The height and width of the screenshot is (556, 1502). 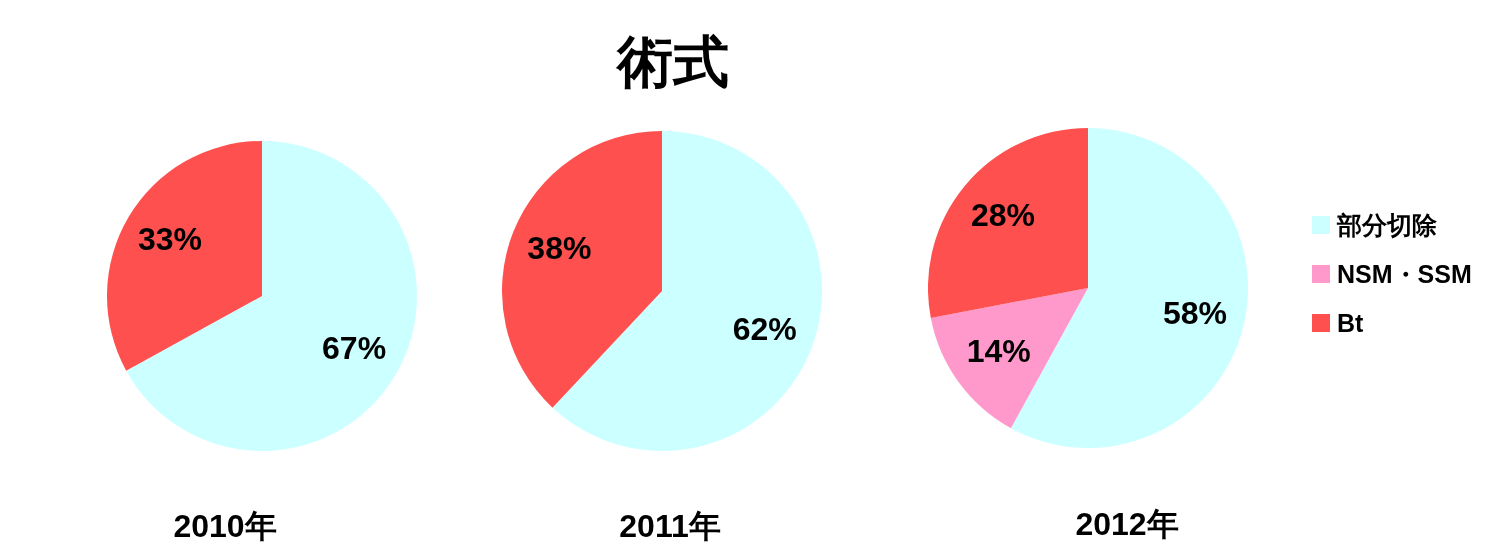 I want to click on legend-label: NSM・SSM, so click(x=1404, y=274).